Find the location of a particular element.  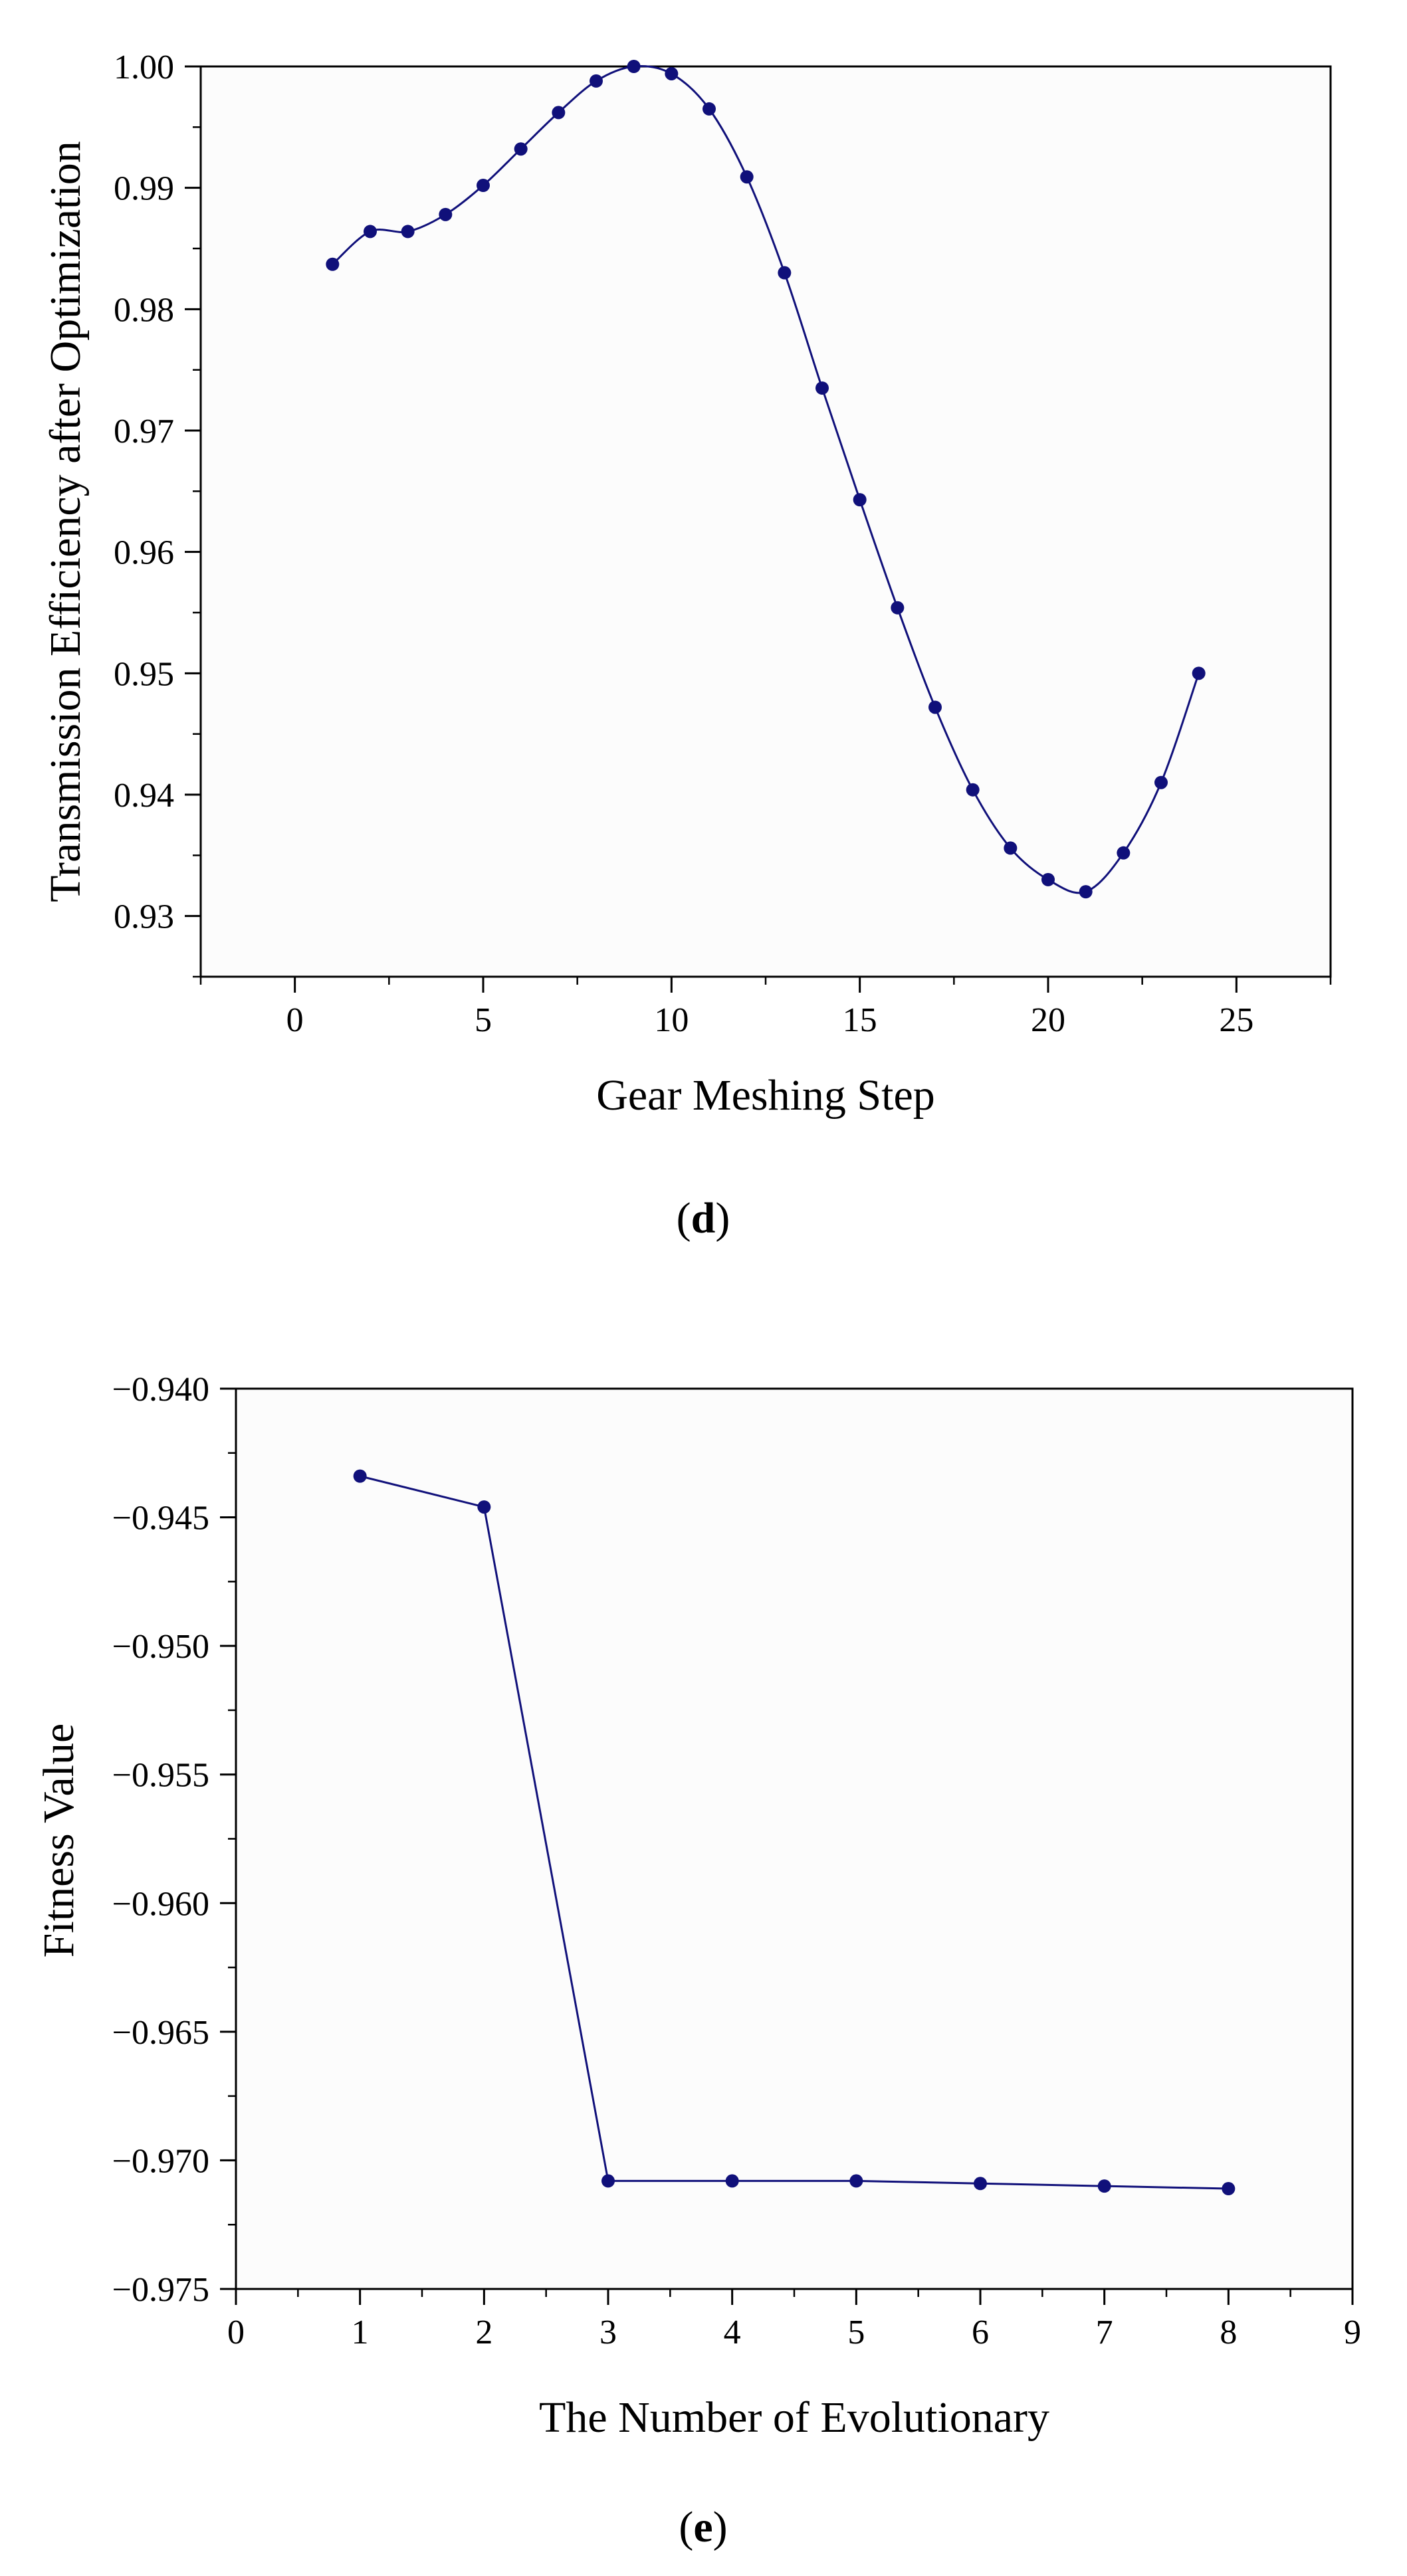

y-tick-label: −0.965 is located at coordinates (161, 2033).